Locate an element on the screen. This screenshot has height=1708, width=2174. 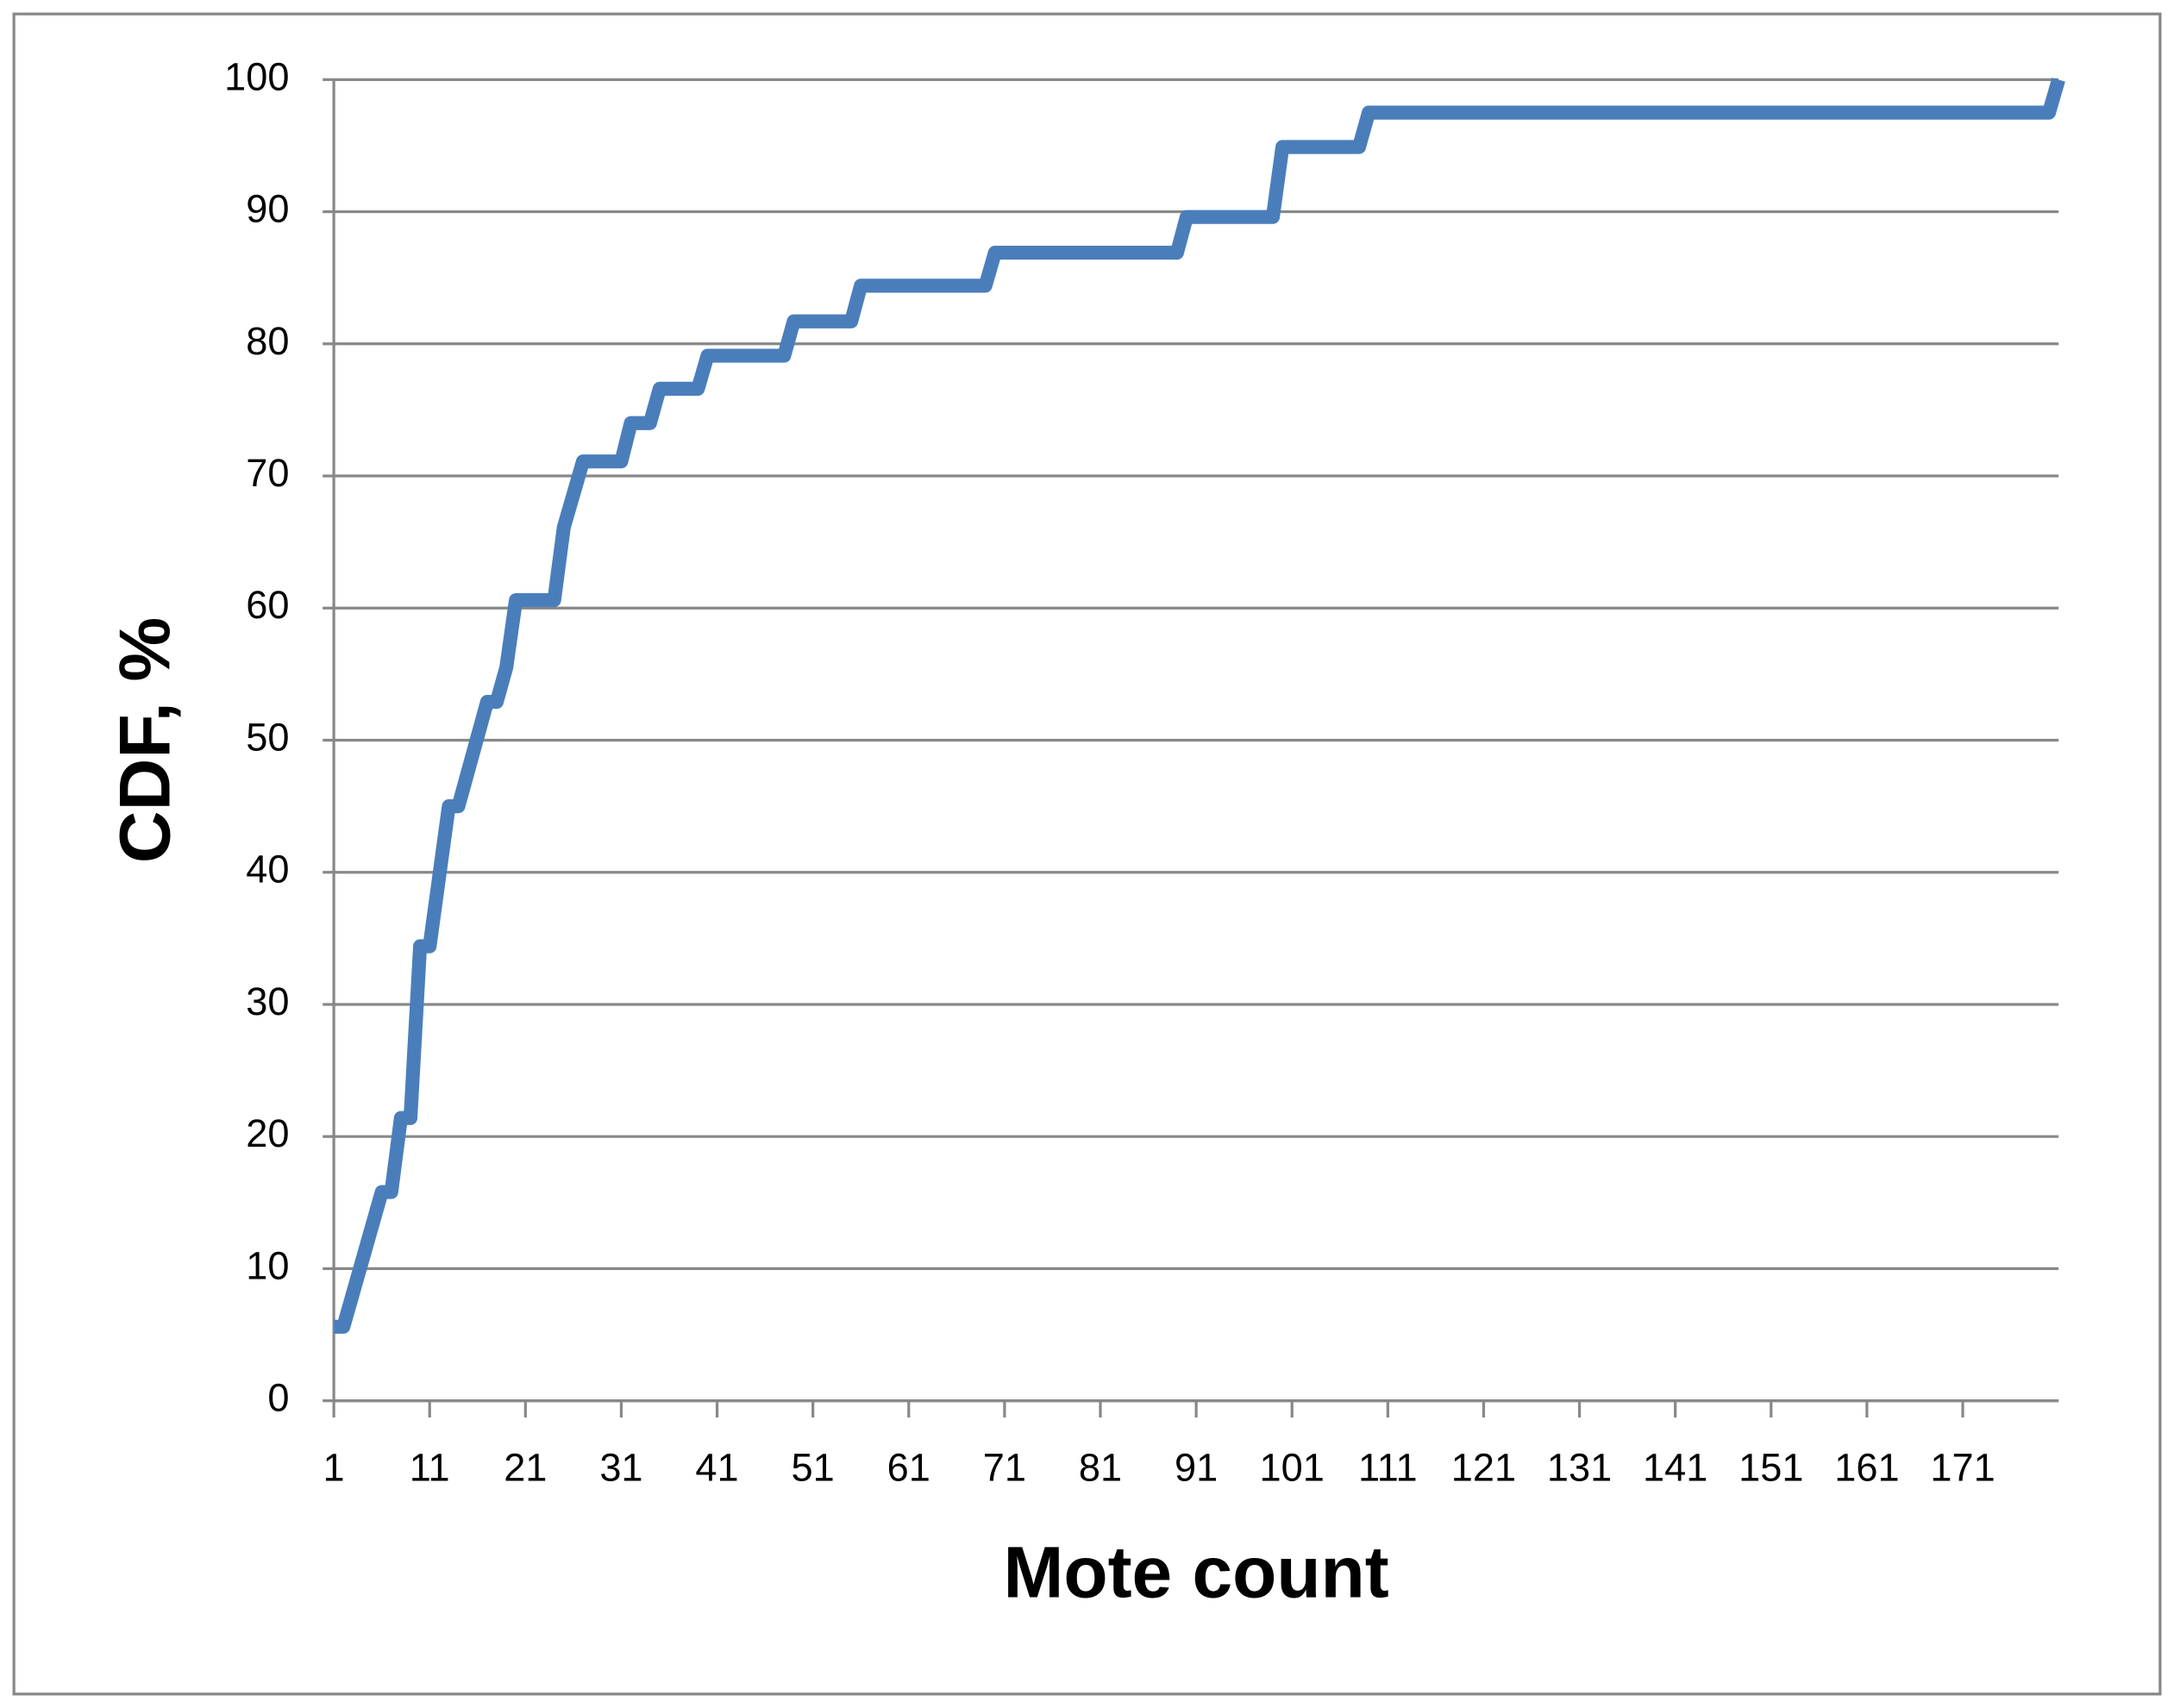
y-axis-title: CDF, % is located at coordinates (144, 740).